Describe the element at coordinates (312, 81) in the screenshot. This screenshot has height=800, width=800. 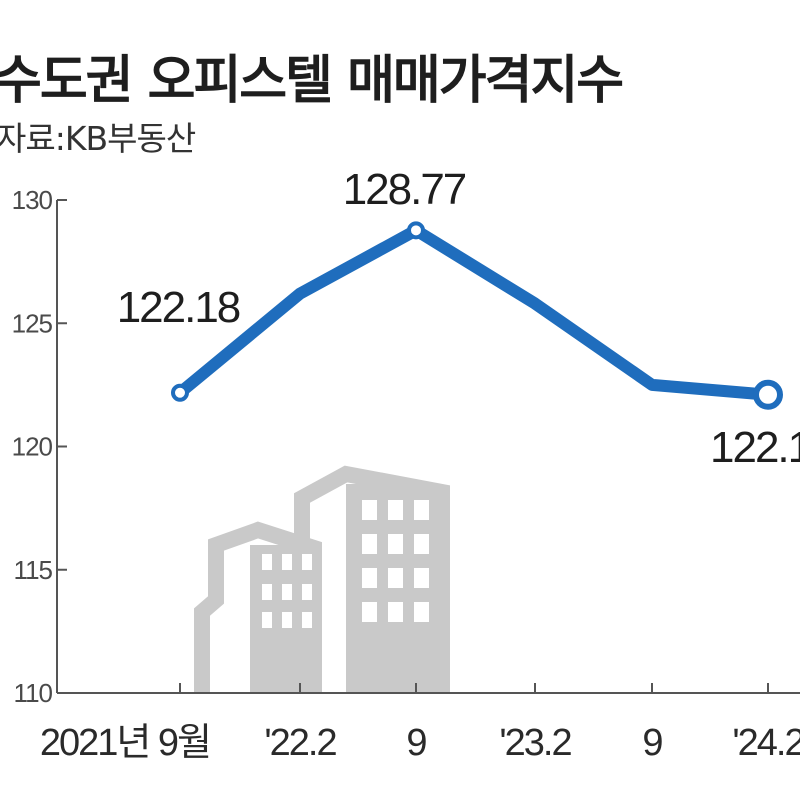
I see `chart-title: 수도권 오피스텔 매매가격지수` at that location.